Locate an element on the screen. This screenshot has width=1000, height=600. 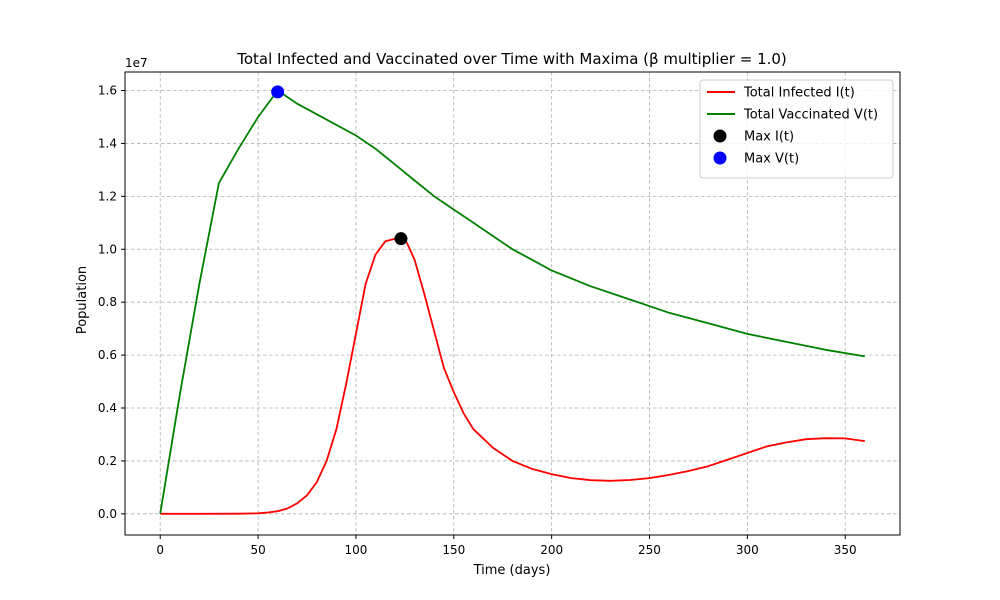
y-axis-label: Population is located at coordinates (82, 300).